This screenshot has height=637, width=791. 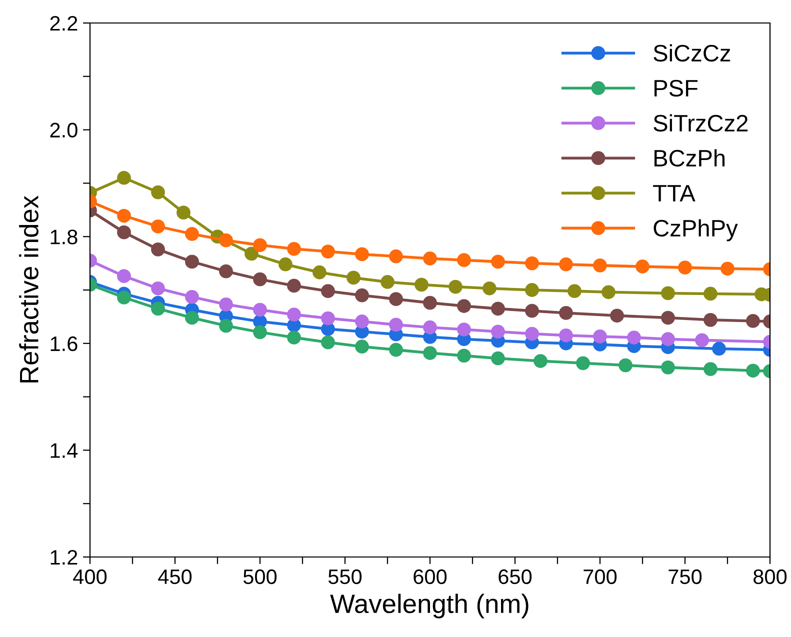 I want to click on y-axis-title: Refractive index, so click(x=28, y=289).